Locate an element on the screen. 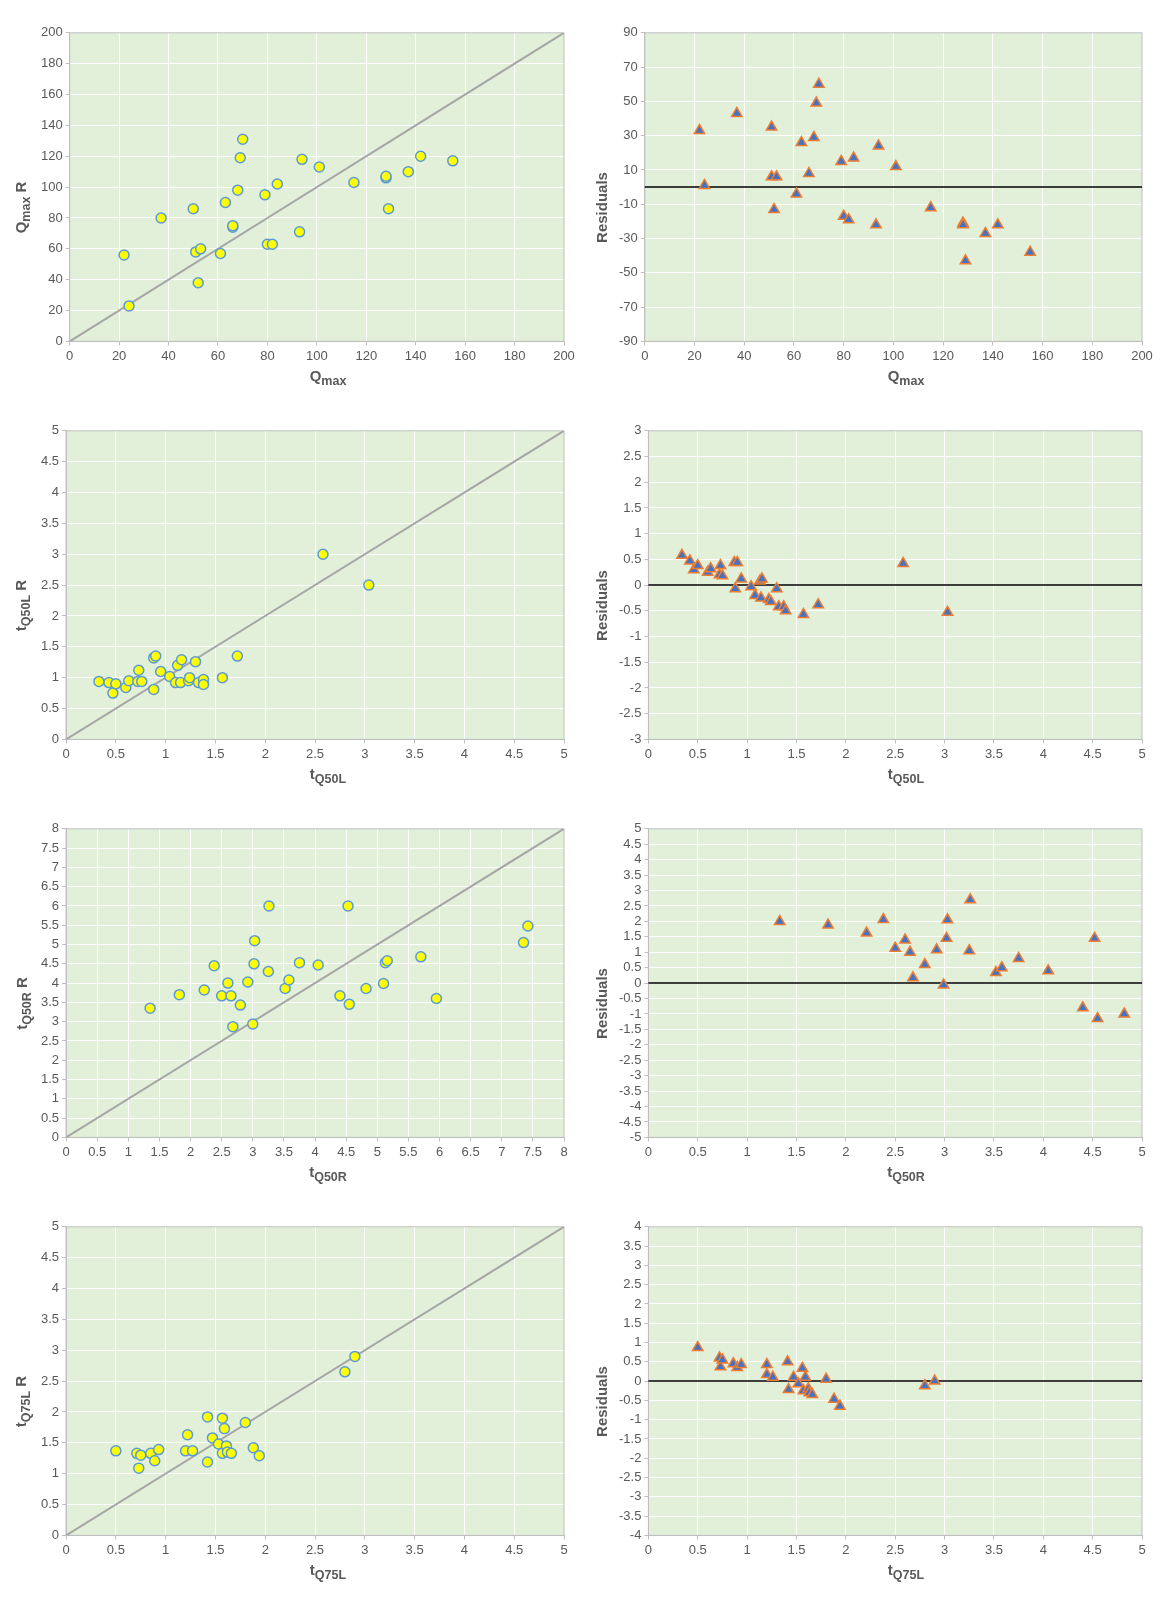  y-tick-label: 50 is located at coordinates (630, 100).